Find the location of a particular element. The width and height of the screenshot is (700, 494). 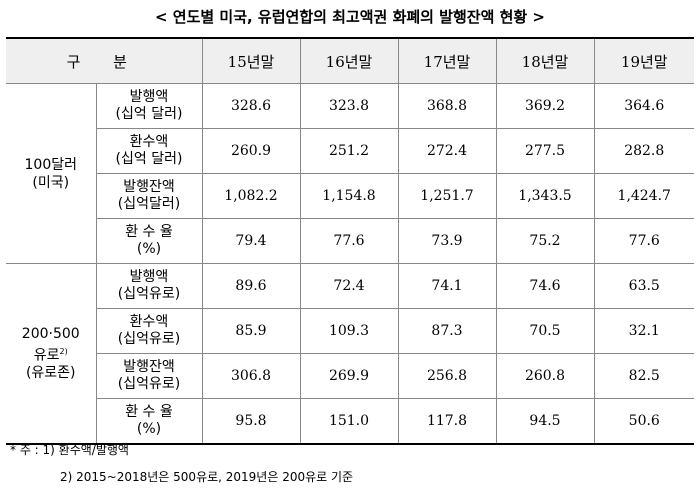

cell-value: 364.6 is located at coordinates (643, 106).